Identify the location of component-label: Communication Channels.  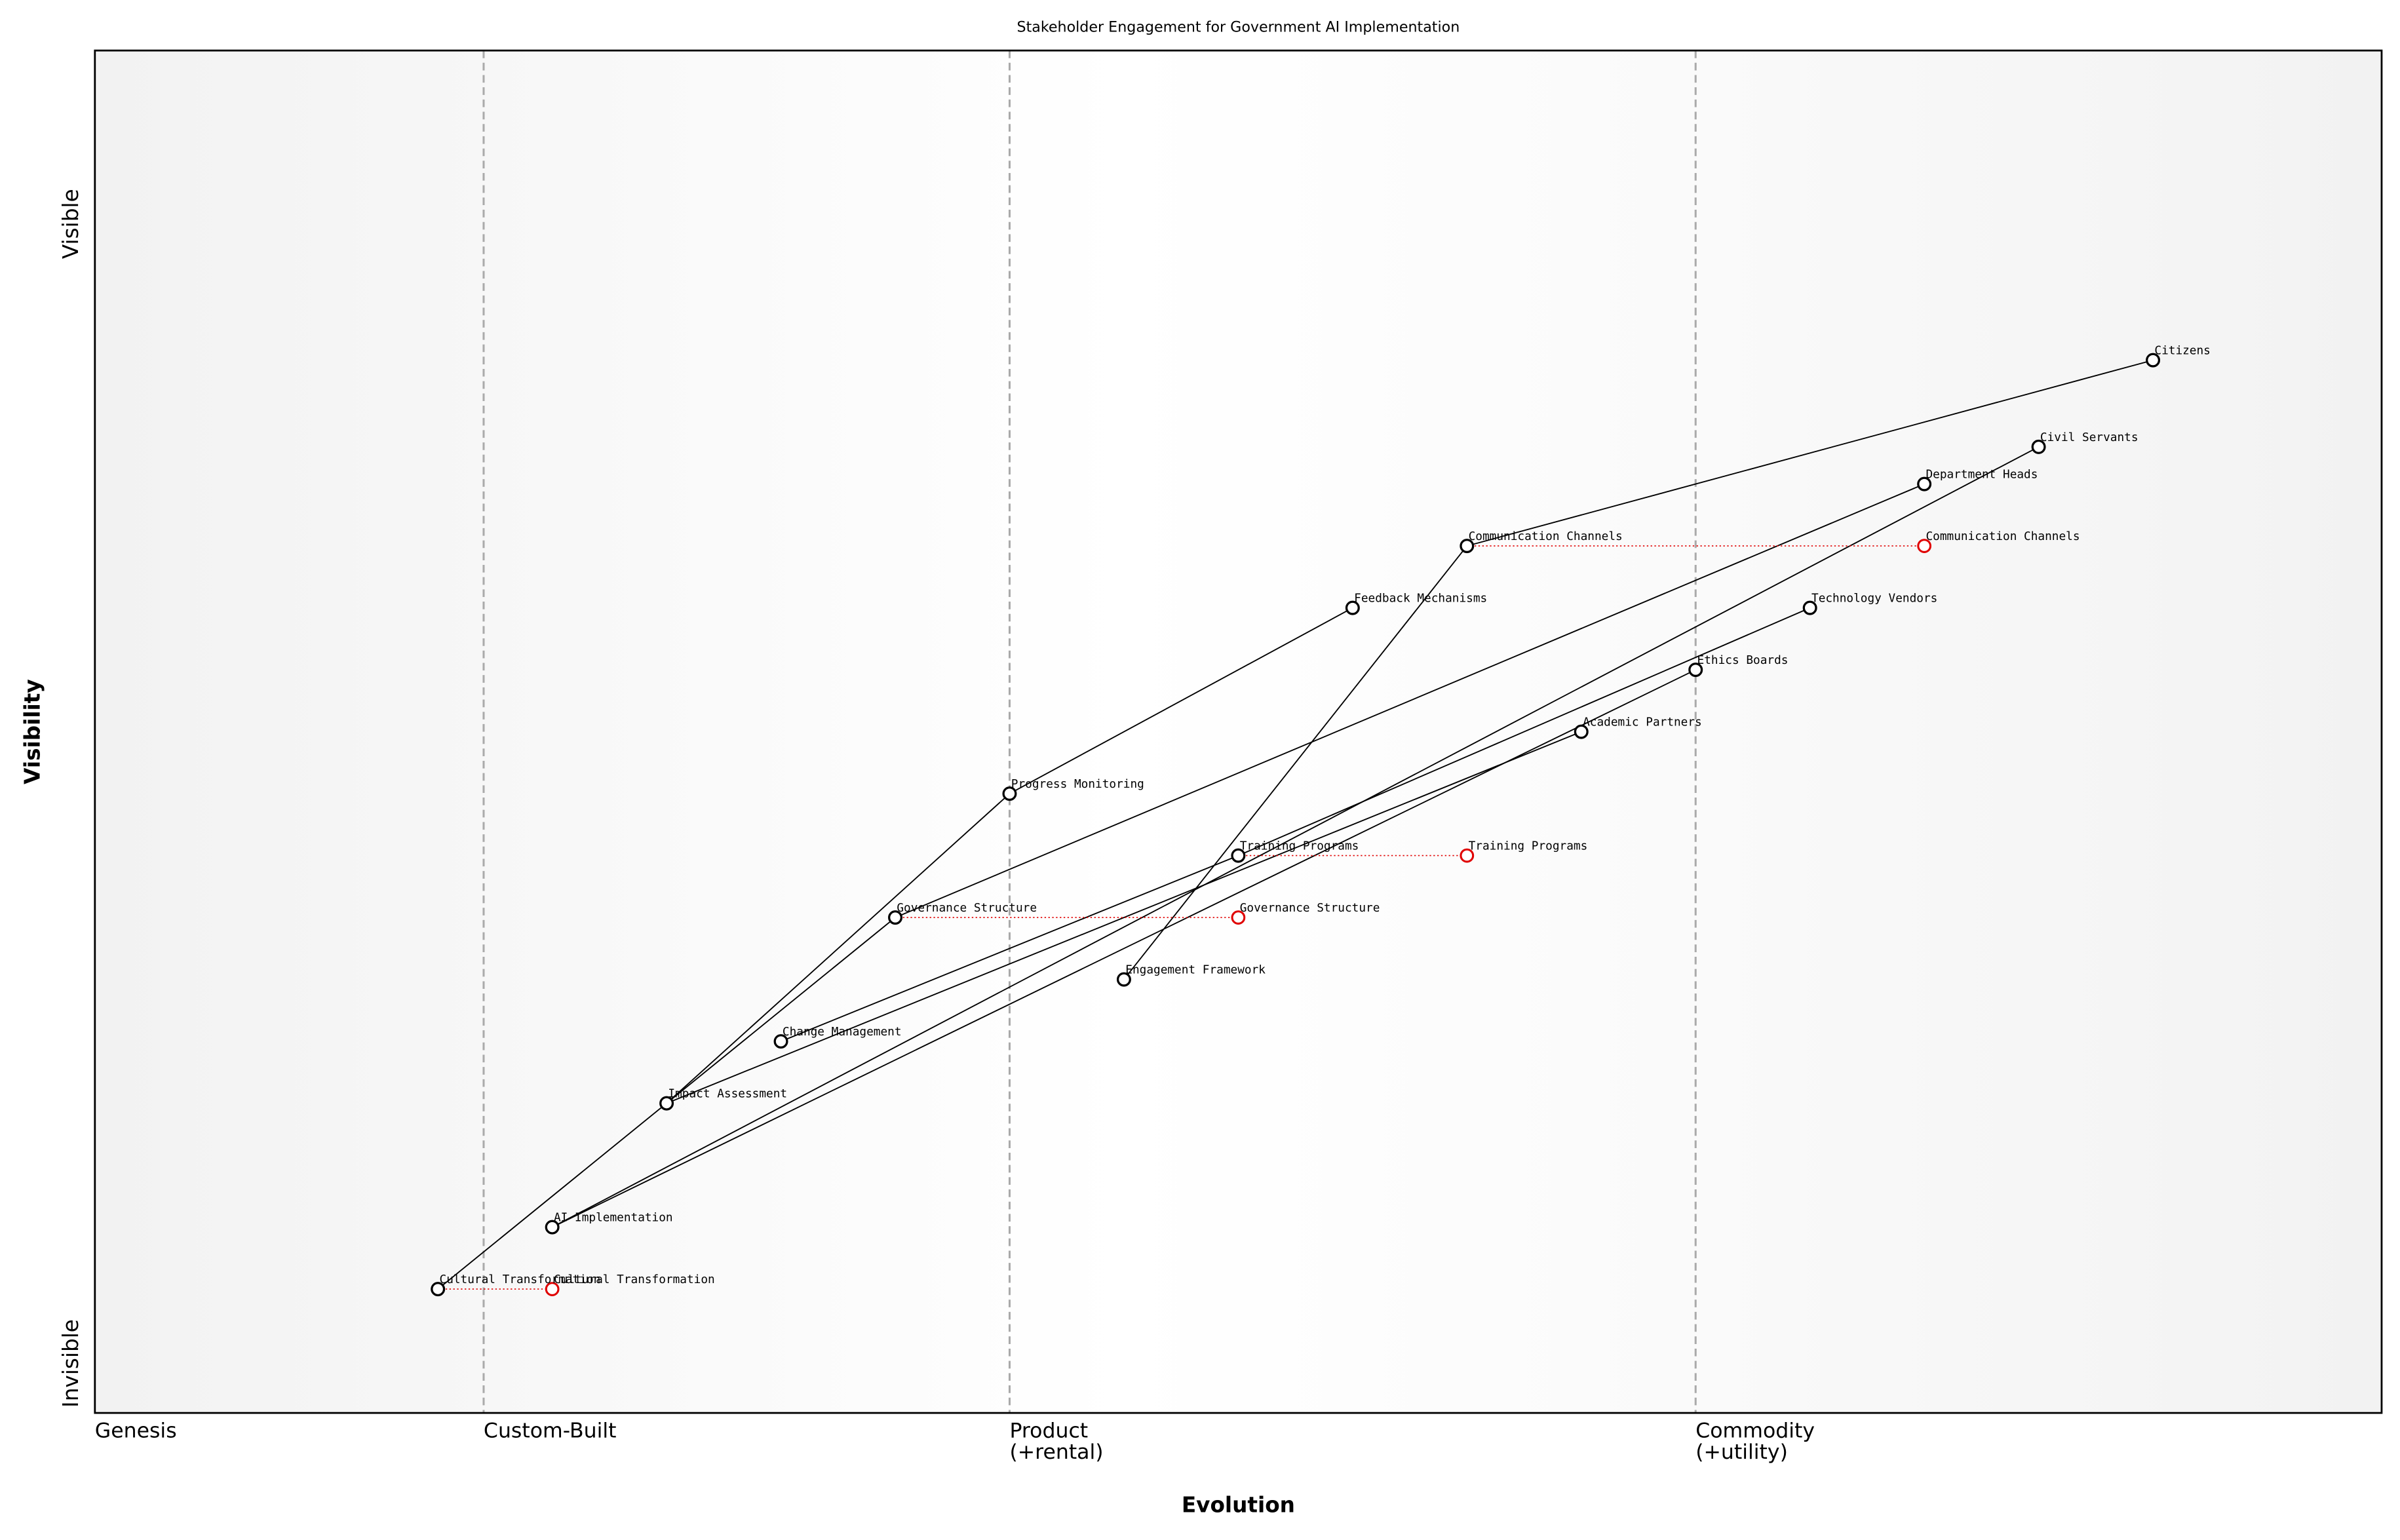
(1546, 536).